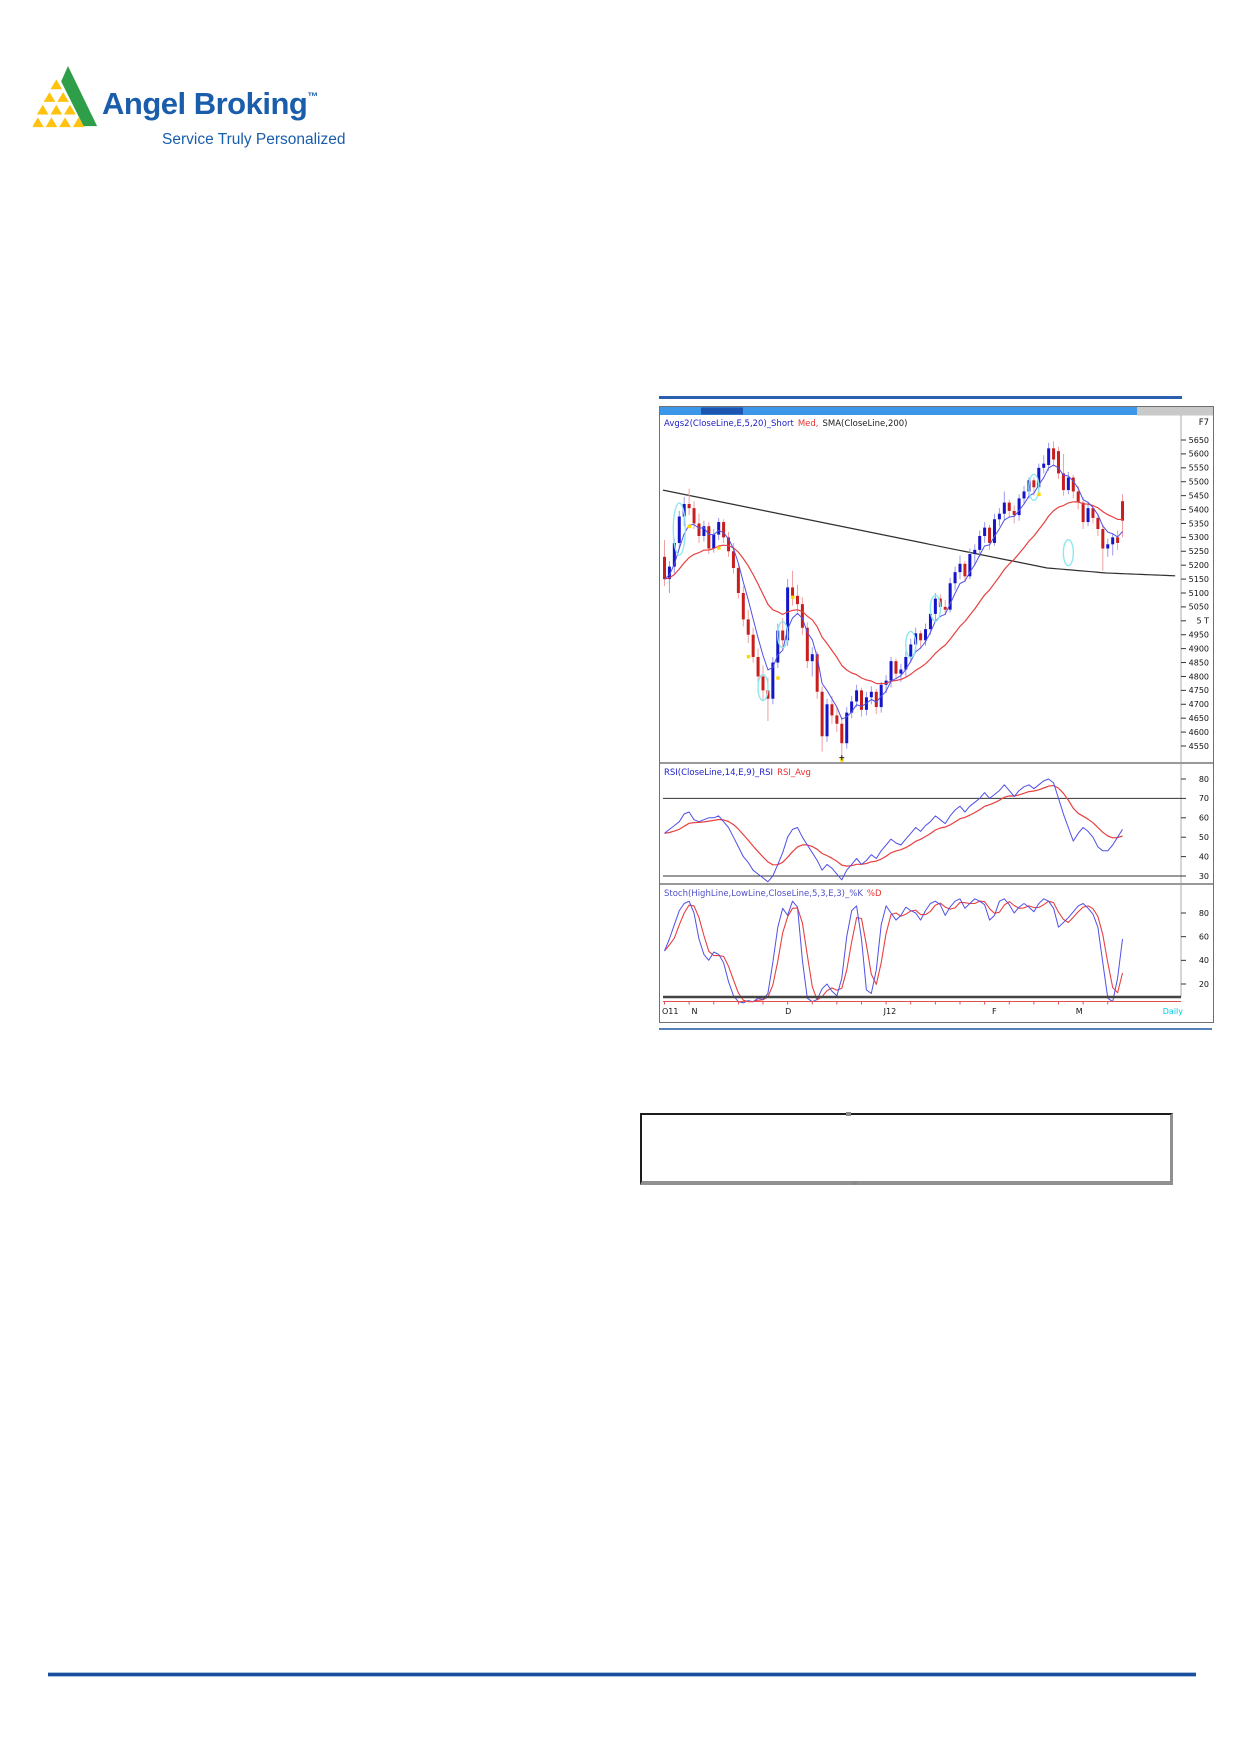  What do you see at coordinates (1204, 423) in the screenshot?
I see `corner-key-label: F7` at bounding box center [1204, 423].